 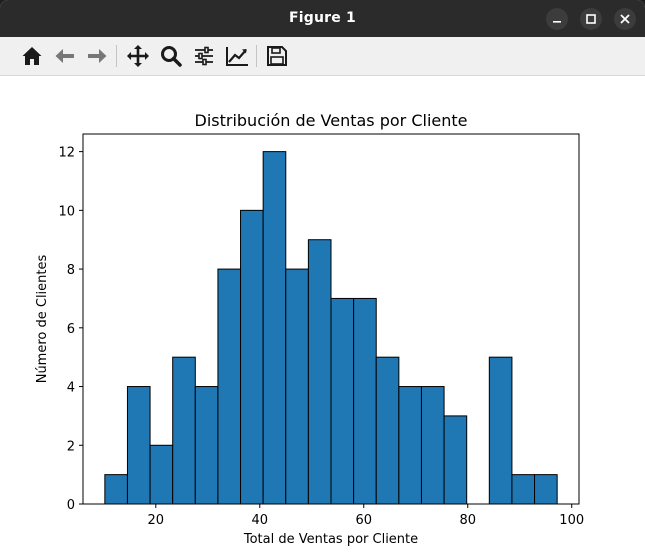 I want to click on x-tick-label: 80, so click(x=467, y=520).